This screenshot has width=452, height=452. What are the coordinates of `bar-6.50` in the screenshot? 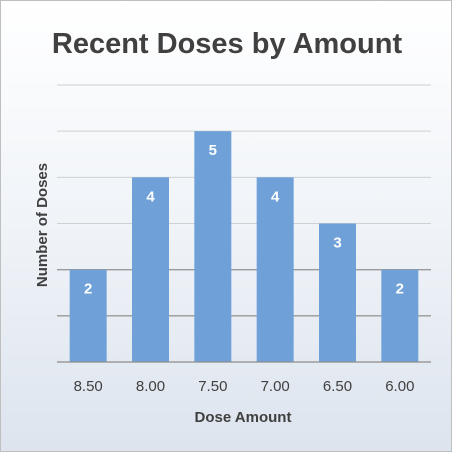 It's located at (337, 292).